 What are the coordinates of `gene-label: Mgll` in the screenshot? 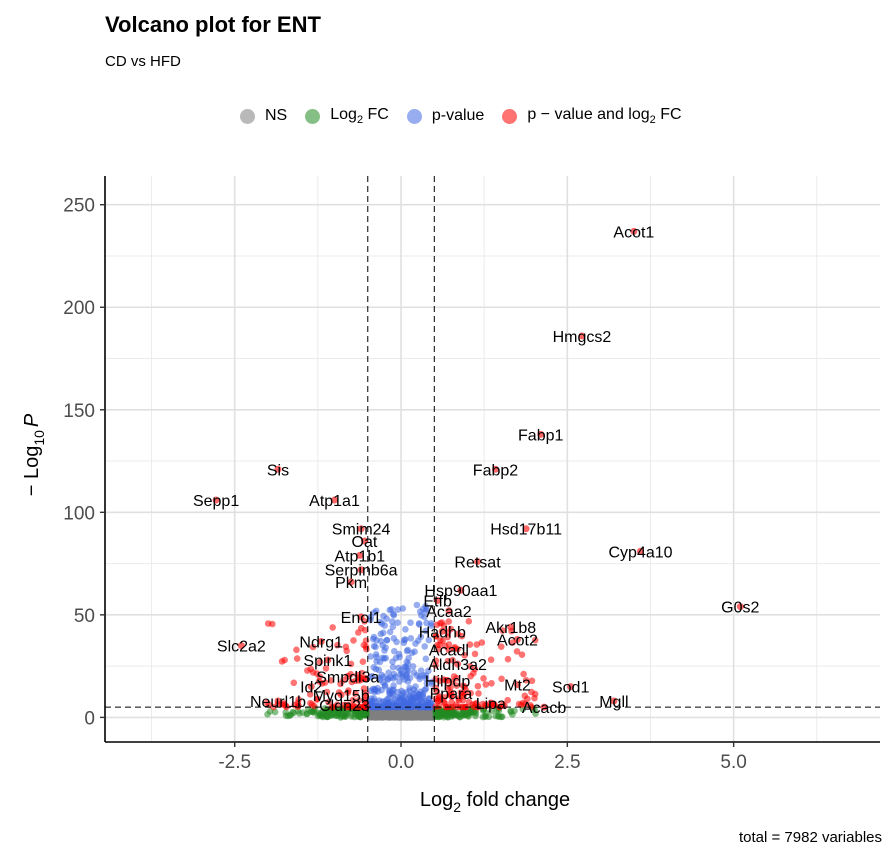 It's located at (613, 702).